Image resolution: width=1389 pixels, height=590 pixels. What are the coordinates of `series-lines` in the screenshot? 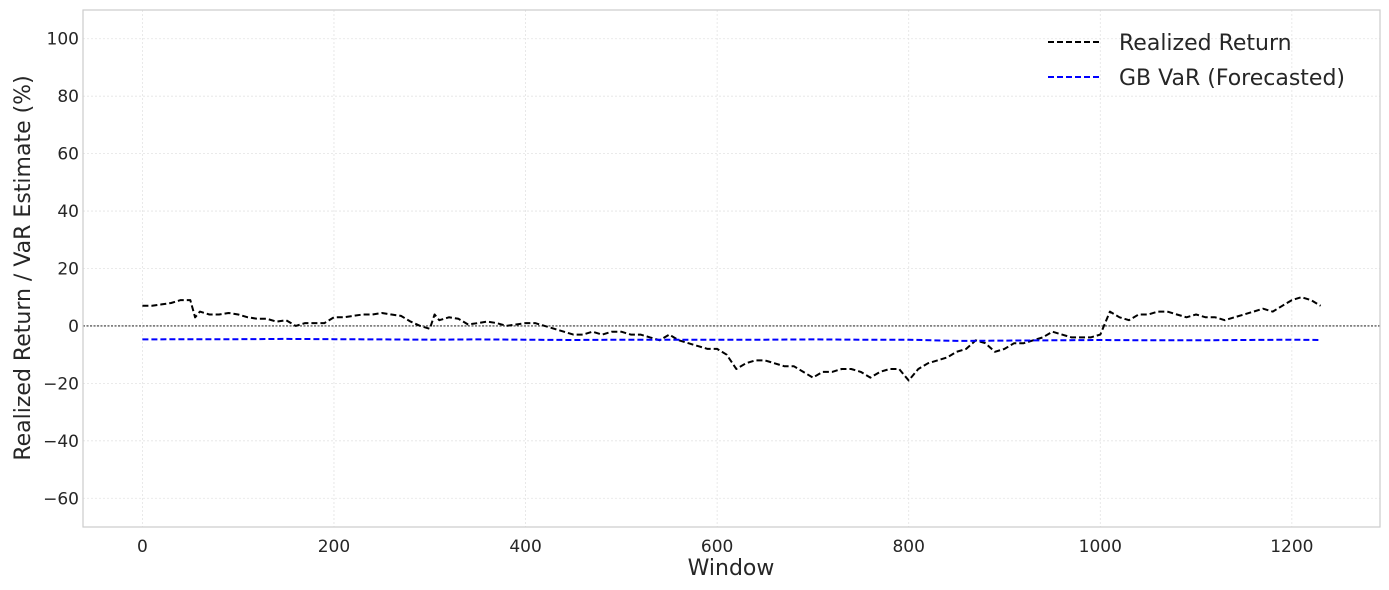 It's located at (732, 339).